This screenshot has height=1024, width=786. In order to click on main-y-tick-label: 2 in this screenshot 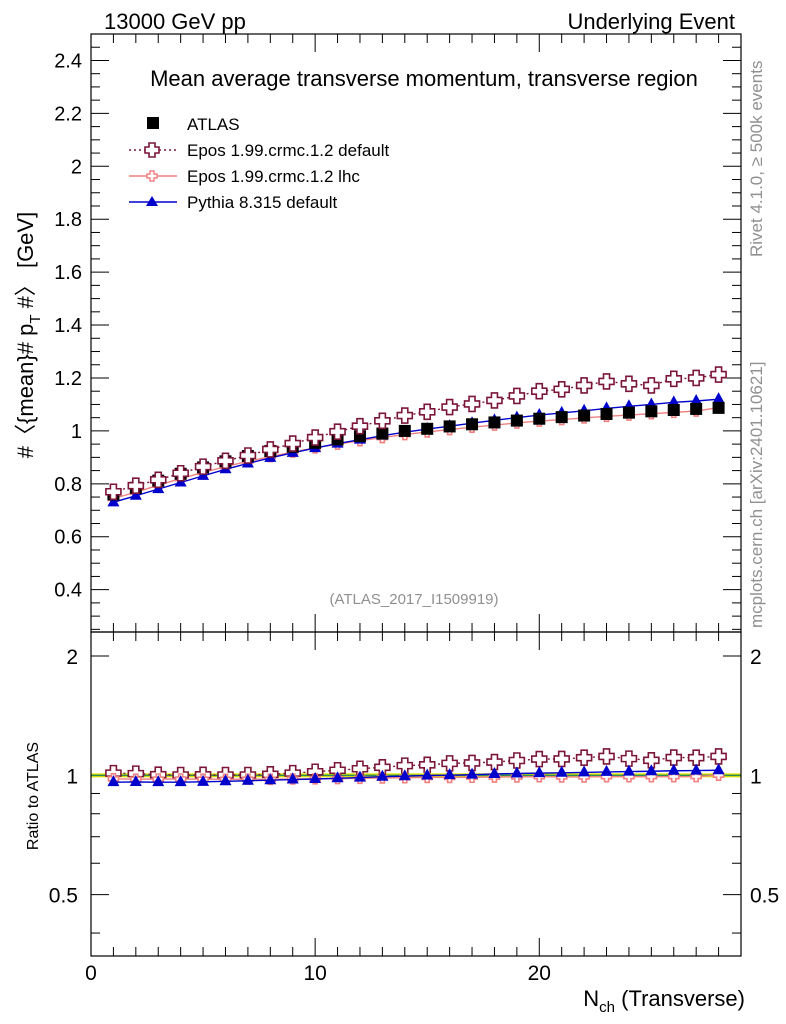, I will do `click(76, 167)`.